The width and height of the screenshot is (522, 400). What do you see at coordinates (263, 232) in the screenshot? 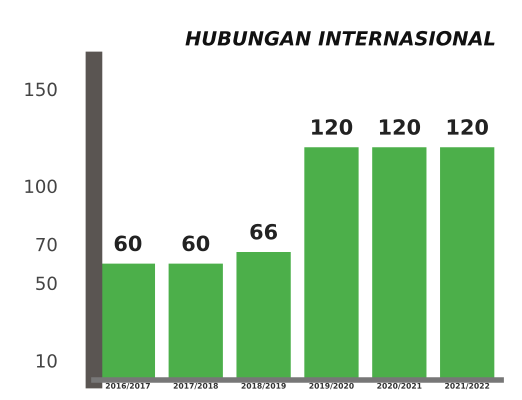
I see `data-label: 66` at bounding box center [263, 232].